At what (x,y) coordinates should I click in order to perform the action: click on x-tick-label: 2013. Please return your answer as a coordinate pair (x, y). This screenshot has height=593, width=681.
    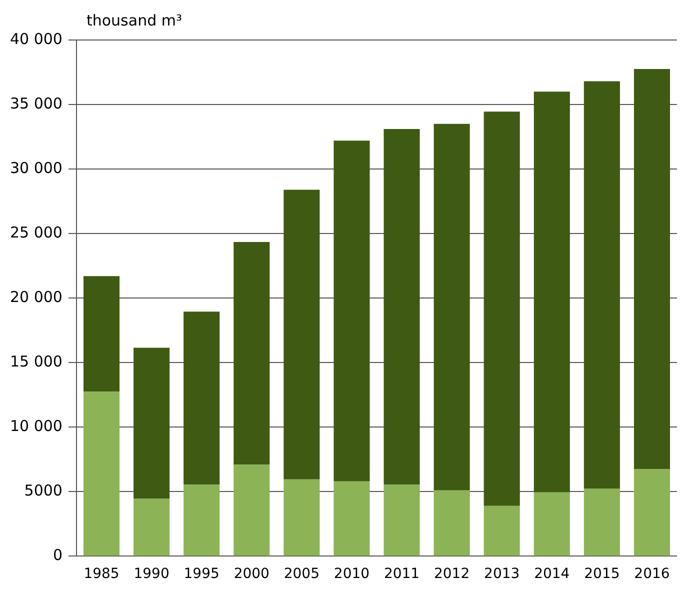
    Looking at the image, I should click on (502, 574).